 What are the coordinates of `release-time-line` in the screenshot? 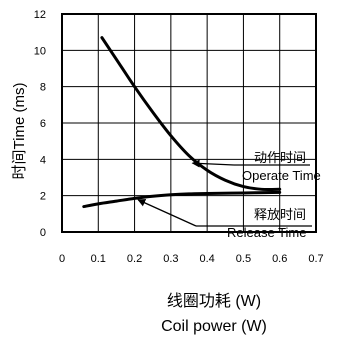 It's located at (182, 199).